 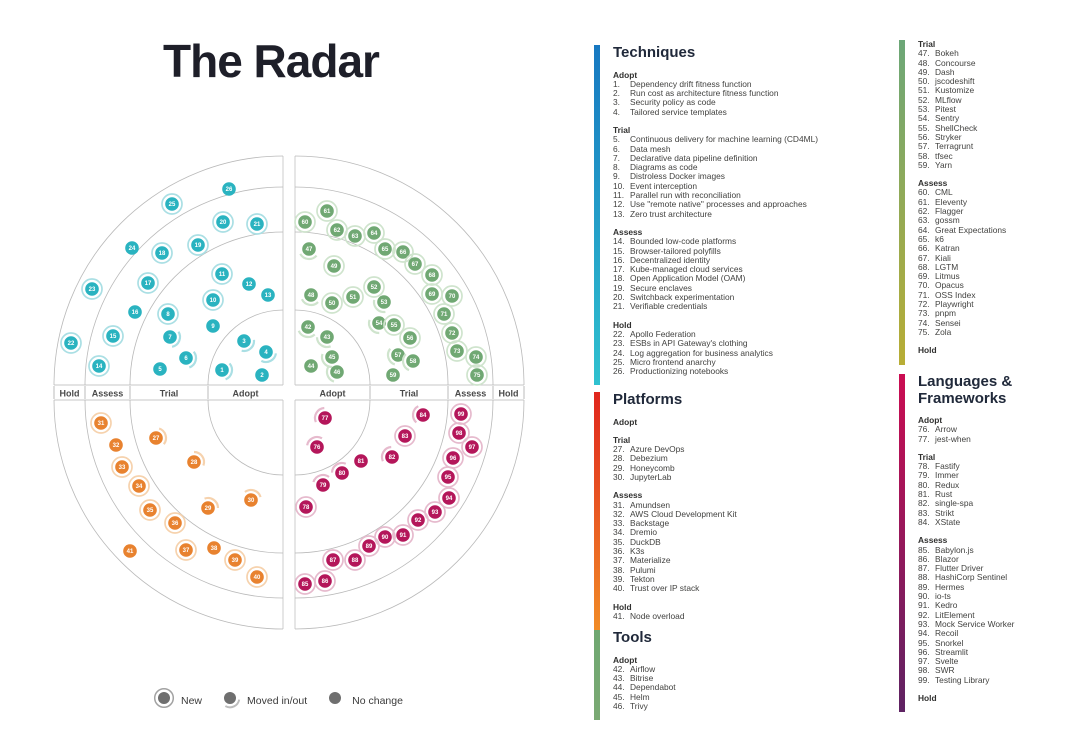 What do you see at coordinates (150, 510) in the screenshot?
I see `blip-35: 35` at bounding box center [150, 510].